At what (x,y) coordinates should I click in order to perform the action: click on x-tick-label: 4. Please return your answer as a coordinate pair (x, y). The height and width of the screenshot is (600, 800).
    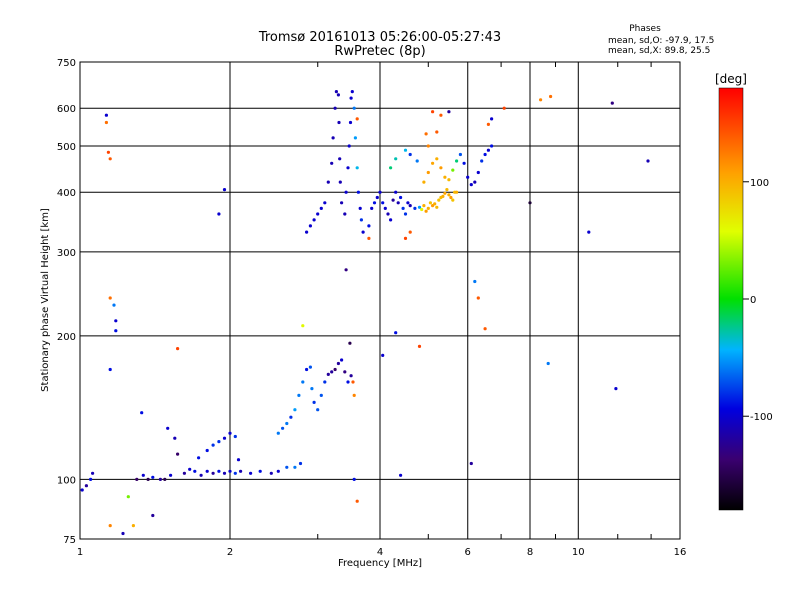
    Looking at the image, I should click on (380, 552).